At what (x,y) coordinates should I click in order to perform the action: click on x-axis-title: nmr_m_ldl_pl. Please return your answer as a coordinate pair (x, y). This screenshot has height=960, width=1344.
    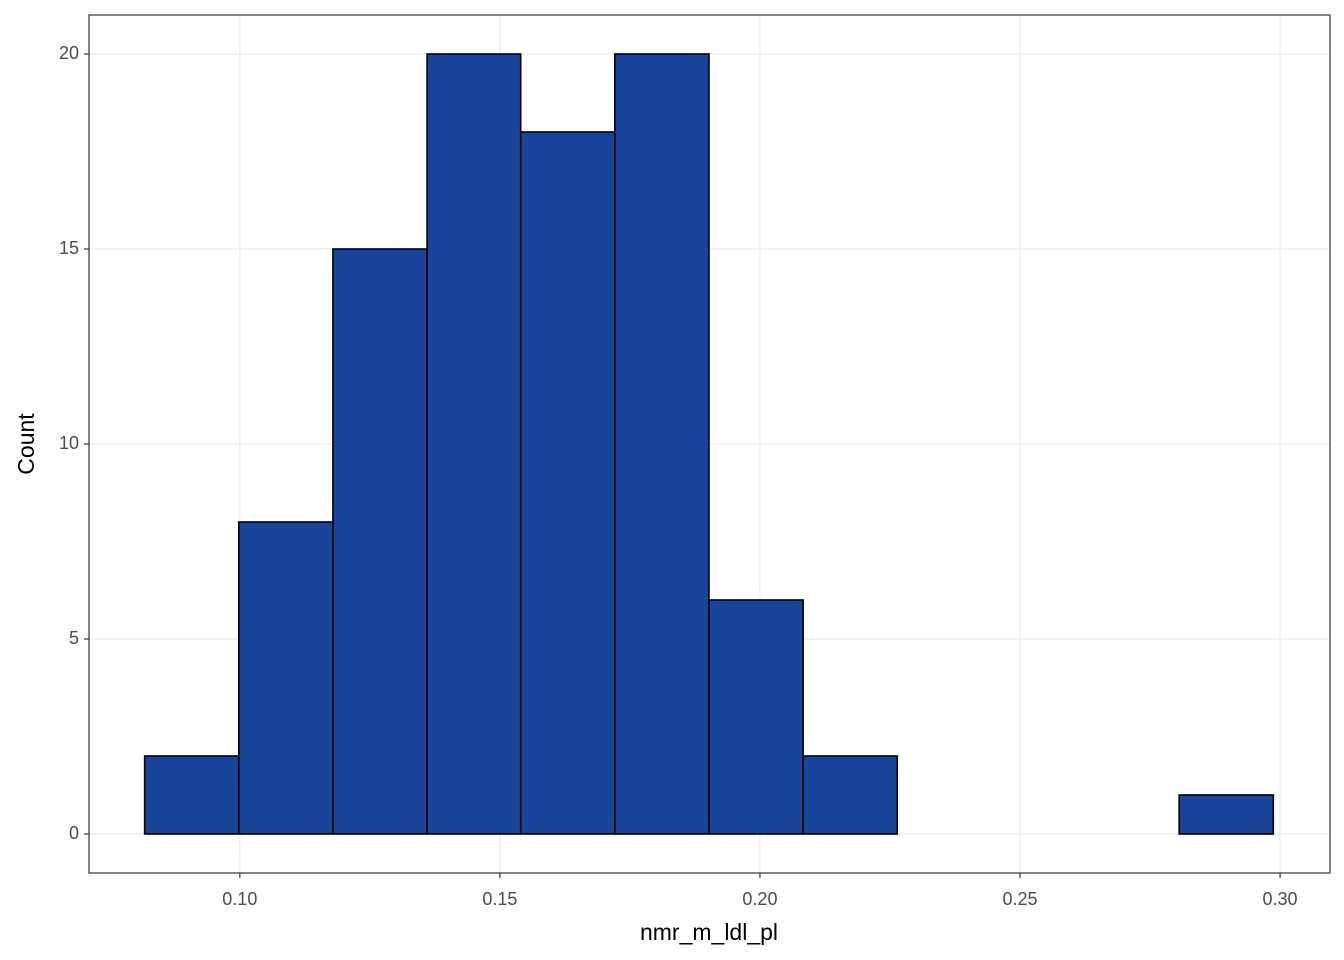
    Looking at the image, I should click on (709, 932).